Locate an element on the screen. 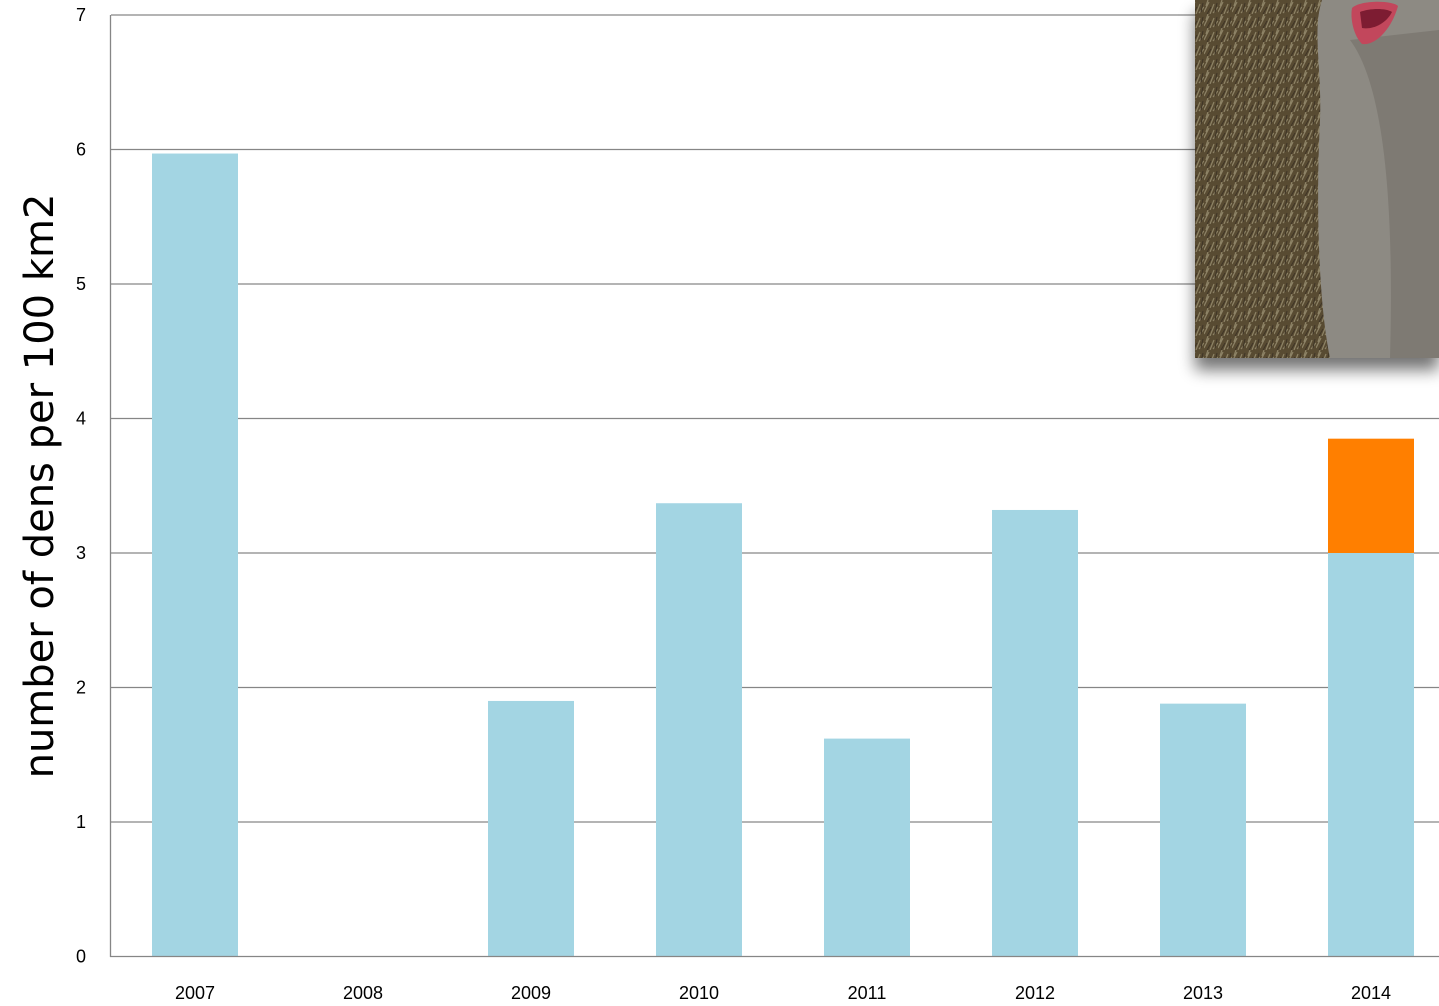 The height and width of the screenshot is (1006, 1439). x-tick-label: 2009 is located at coordinates (531, 993).